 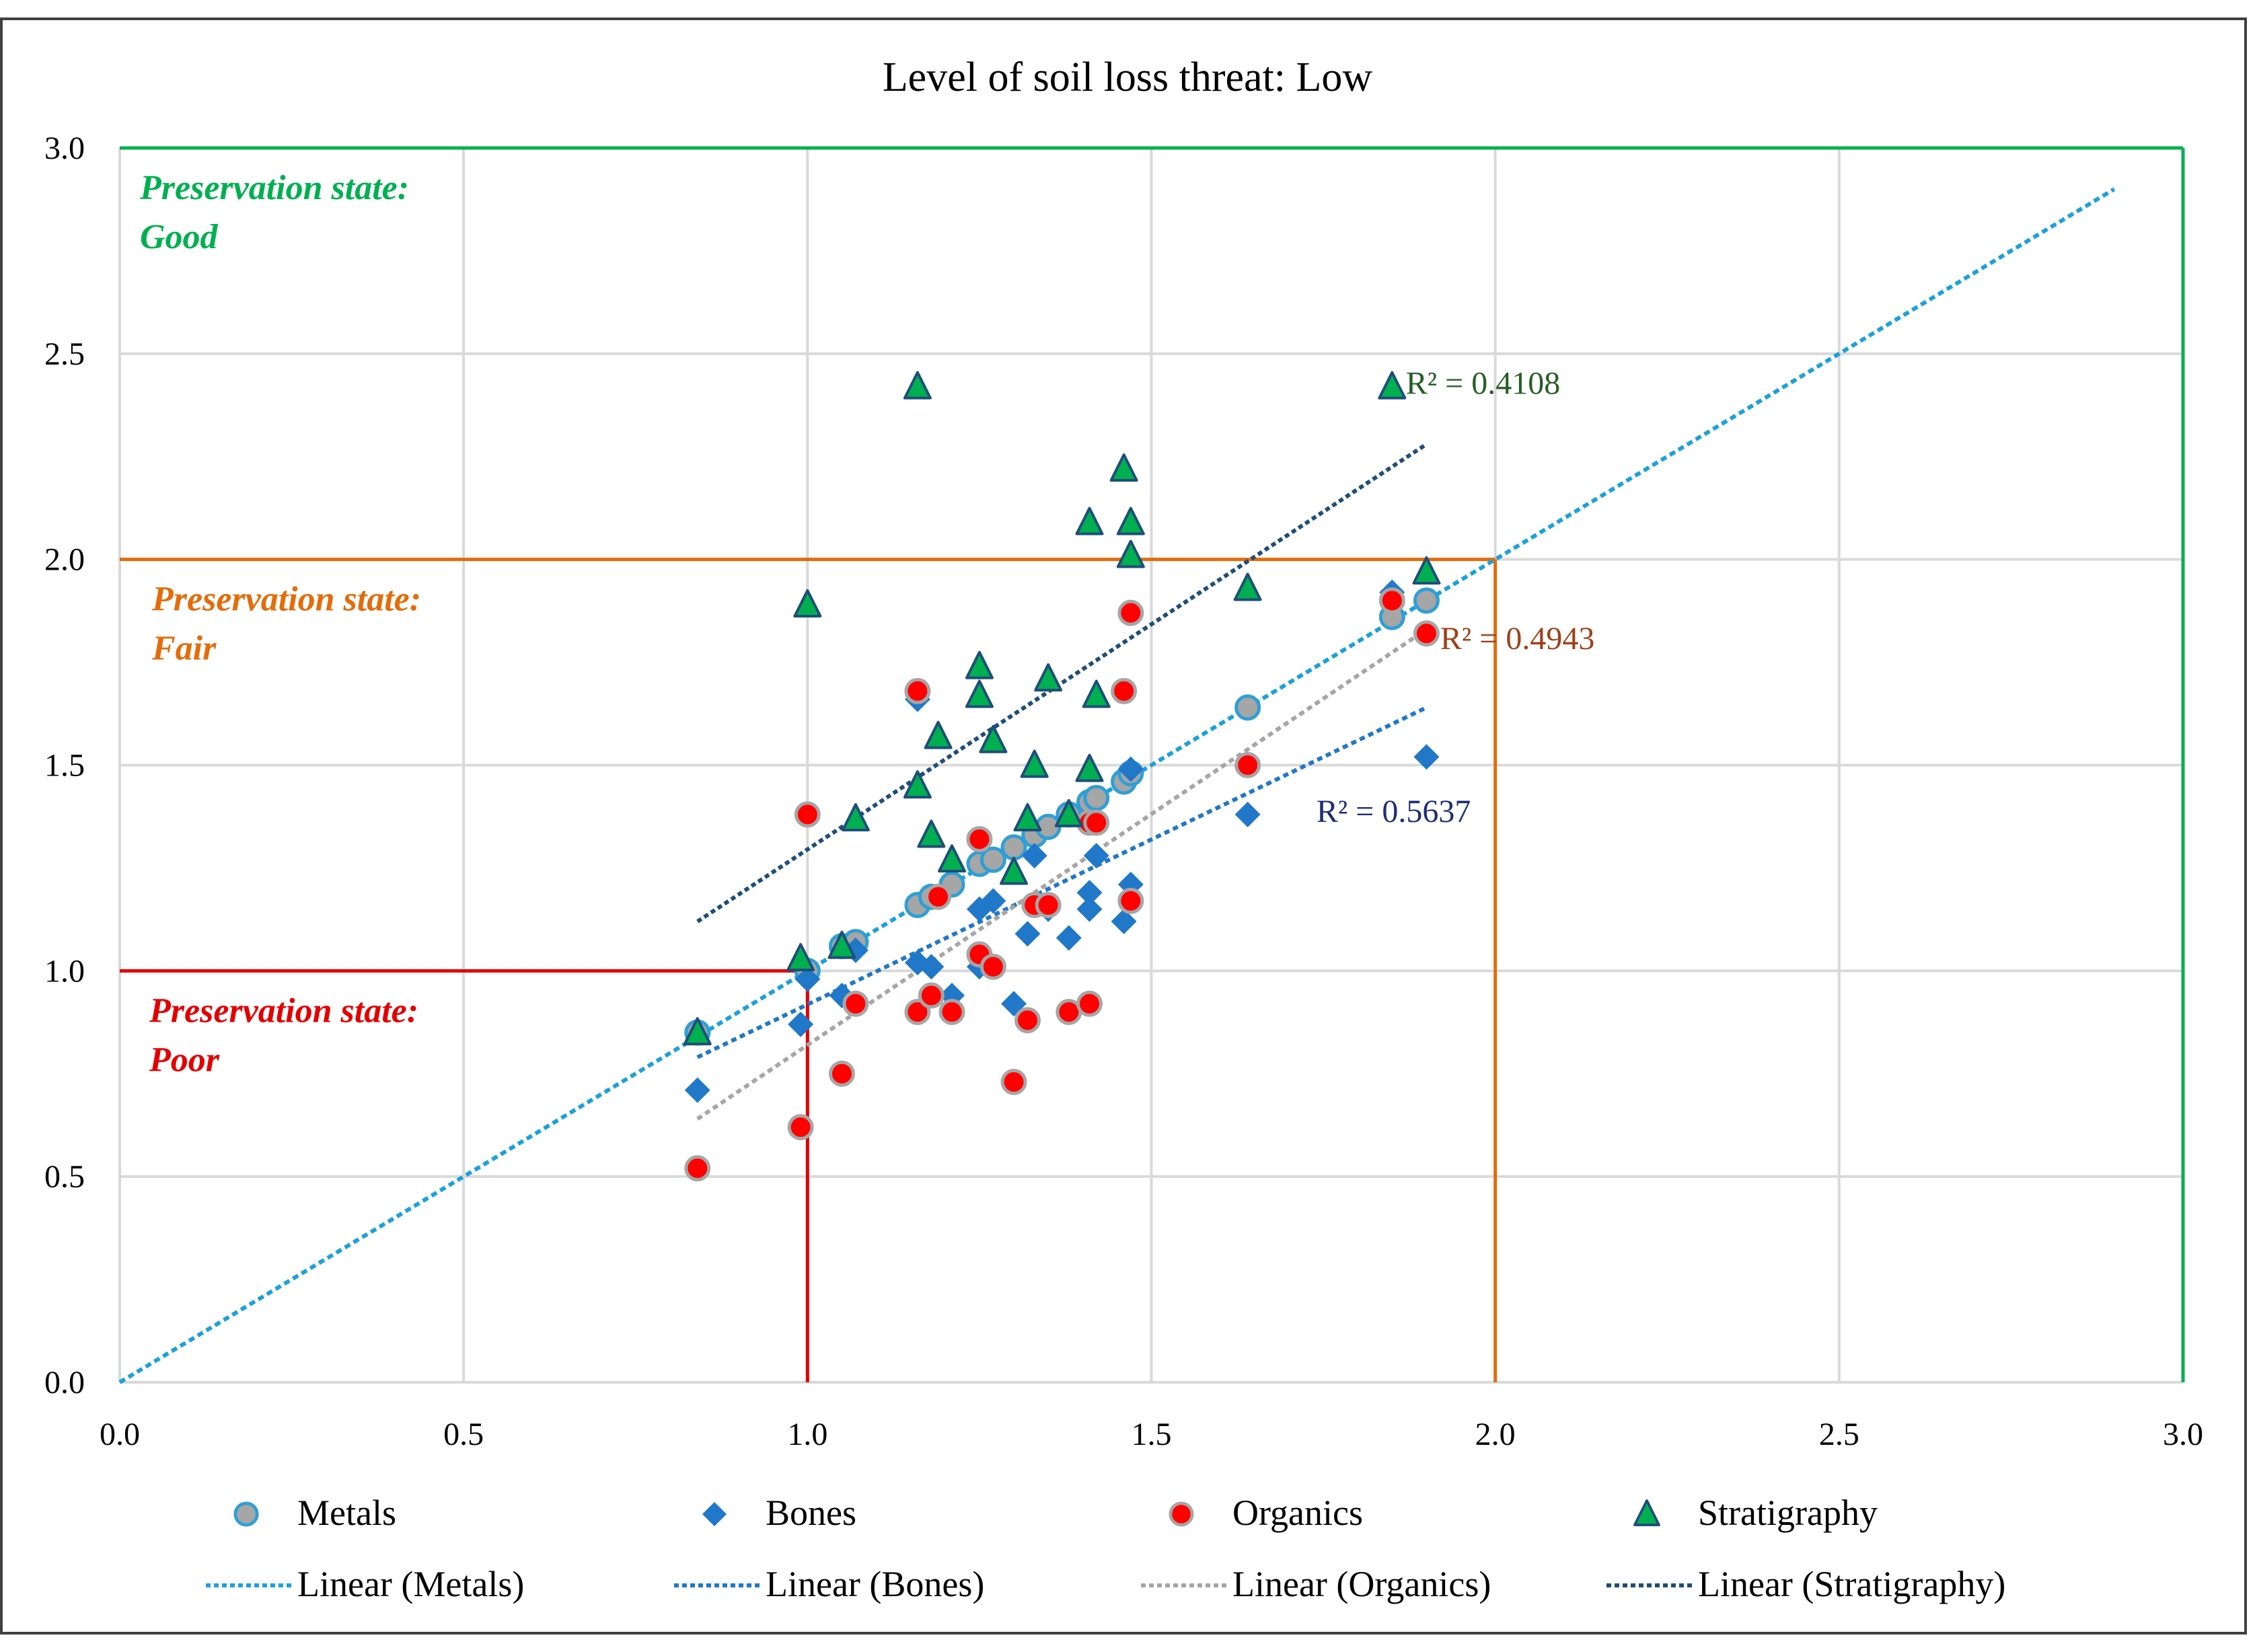 What do you see at coordinates (1788, 1513) in the screenshot?
I see `legend-stratigraphy-label: Stratigraphy` at bounding box center [1788, 1513].